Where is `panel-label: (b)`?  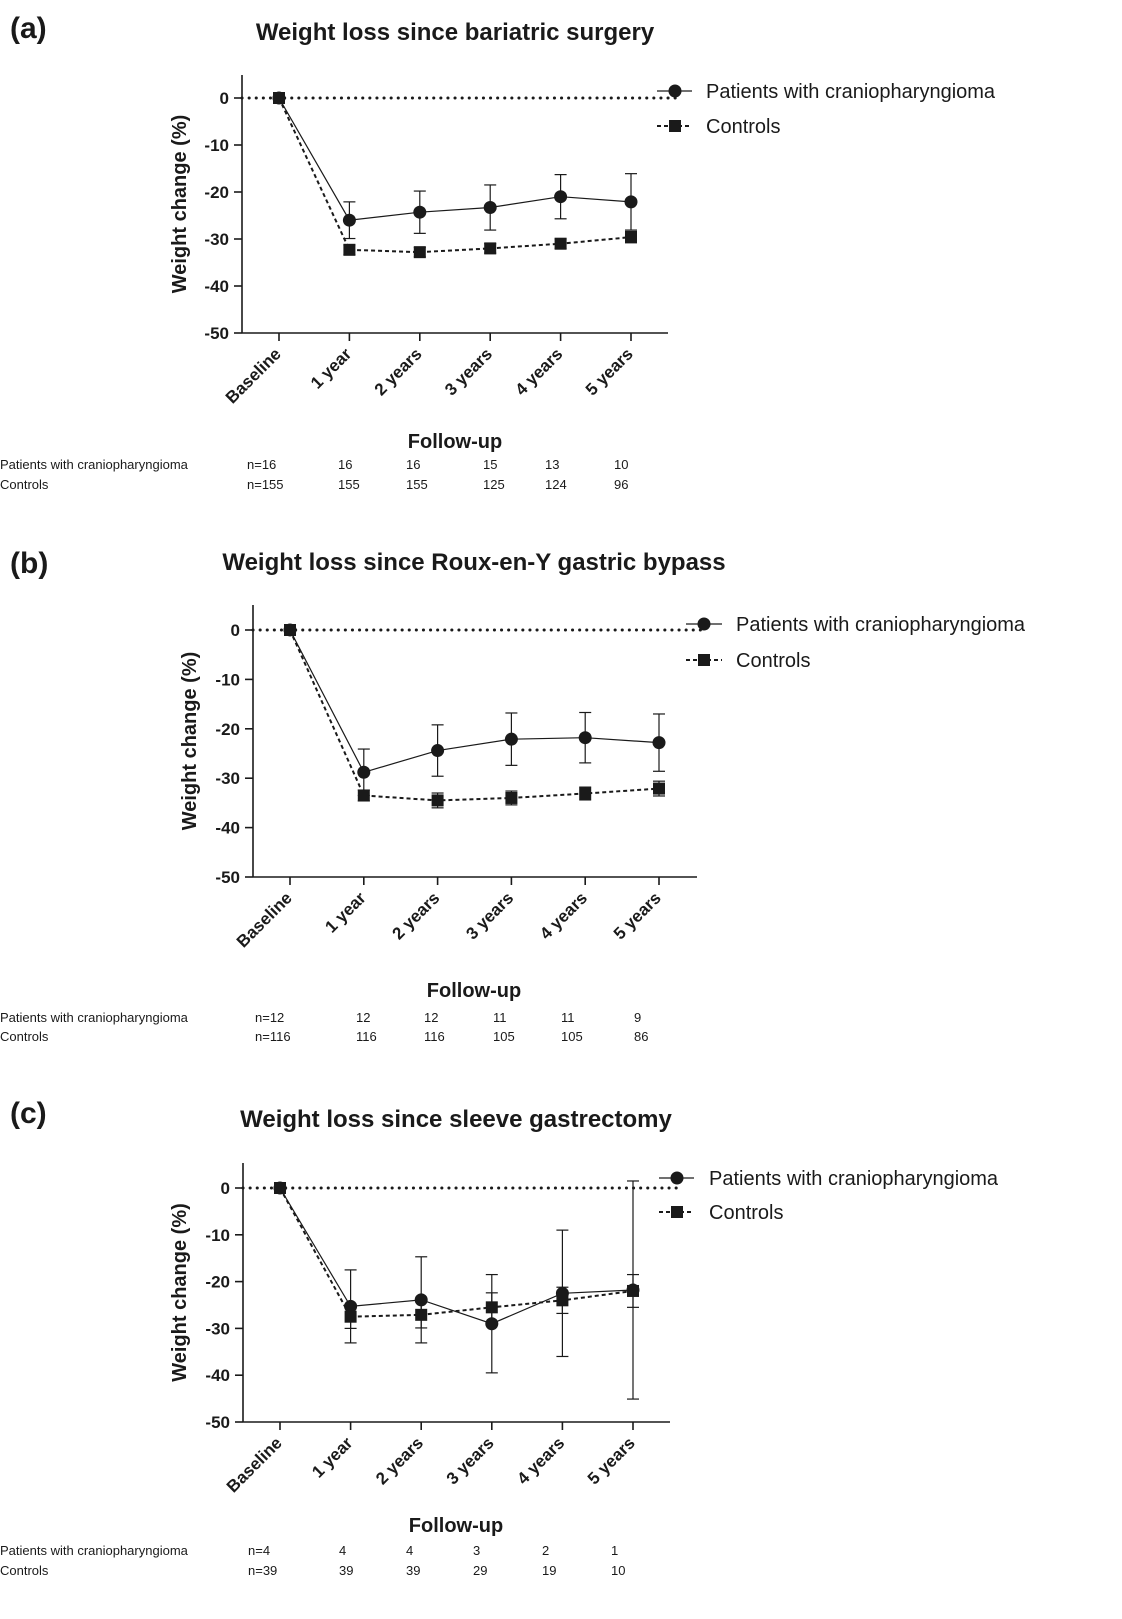
panel-label: (b) is located at coordinates (29, 563).